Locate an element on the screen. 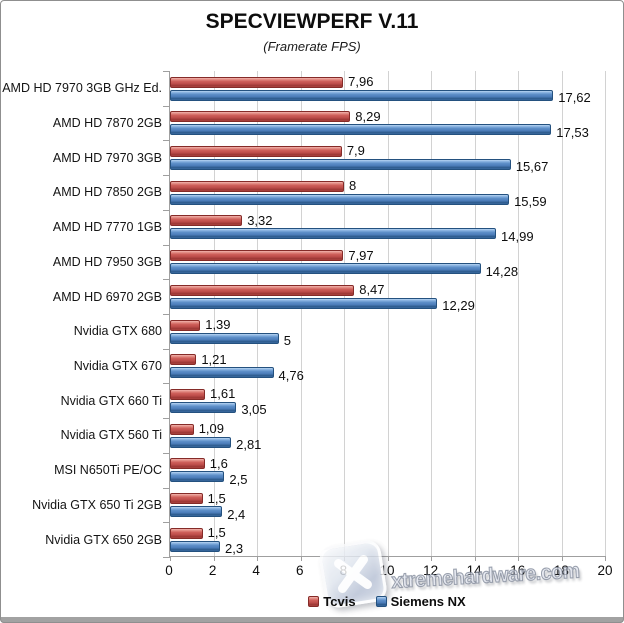  bar-value-label: 12,29 is located at coordinates (458, 306).